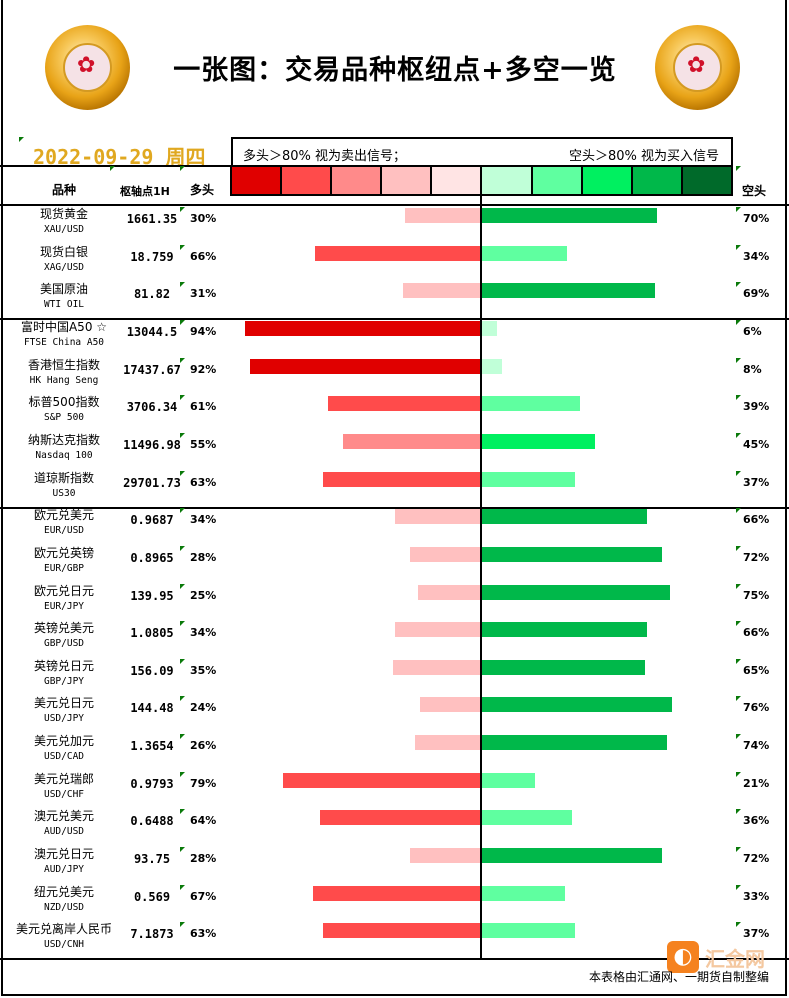  Describe the element at coordinates (643, 156) in the screenshot. I see `bear-note: 空头＞80% 视为买入信号` at that location.